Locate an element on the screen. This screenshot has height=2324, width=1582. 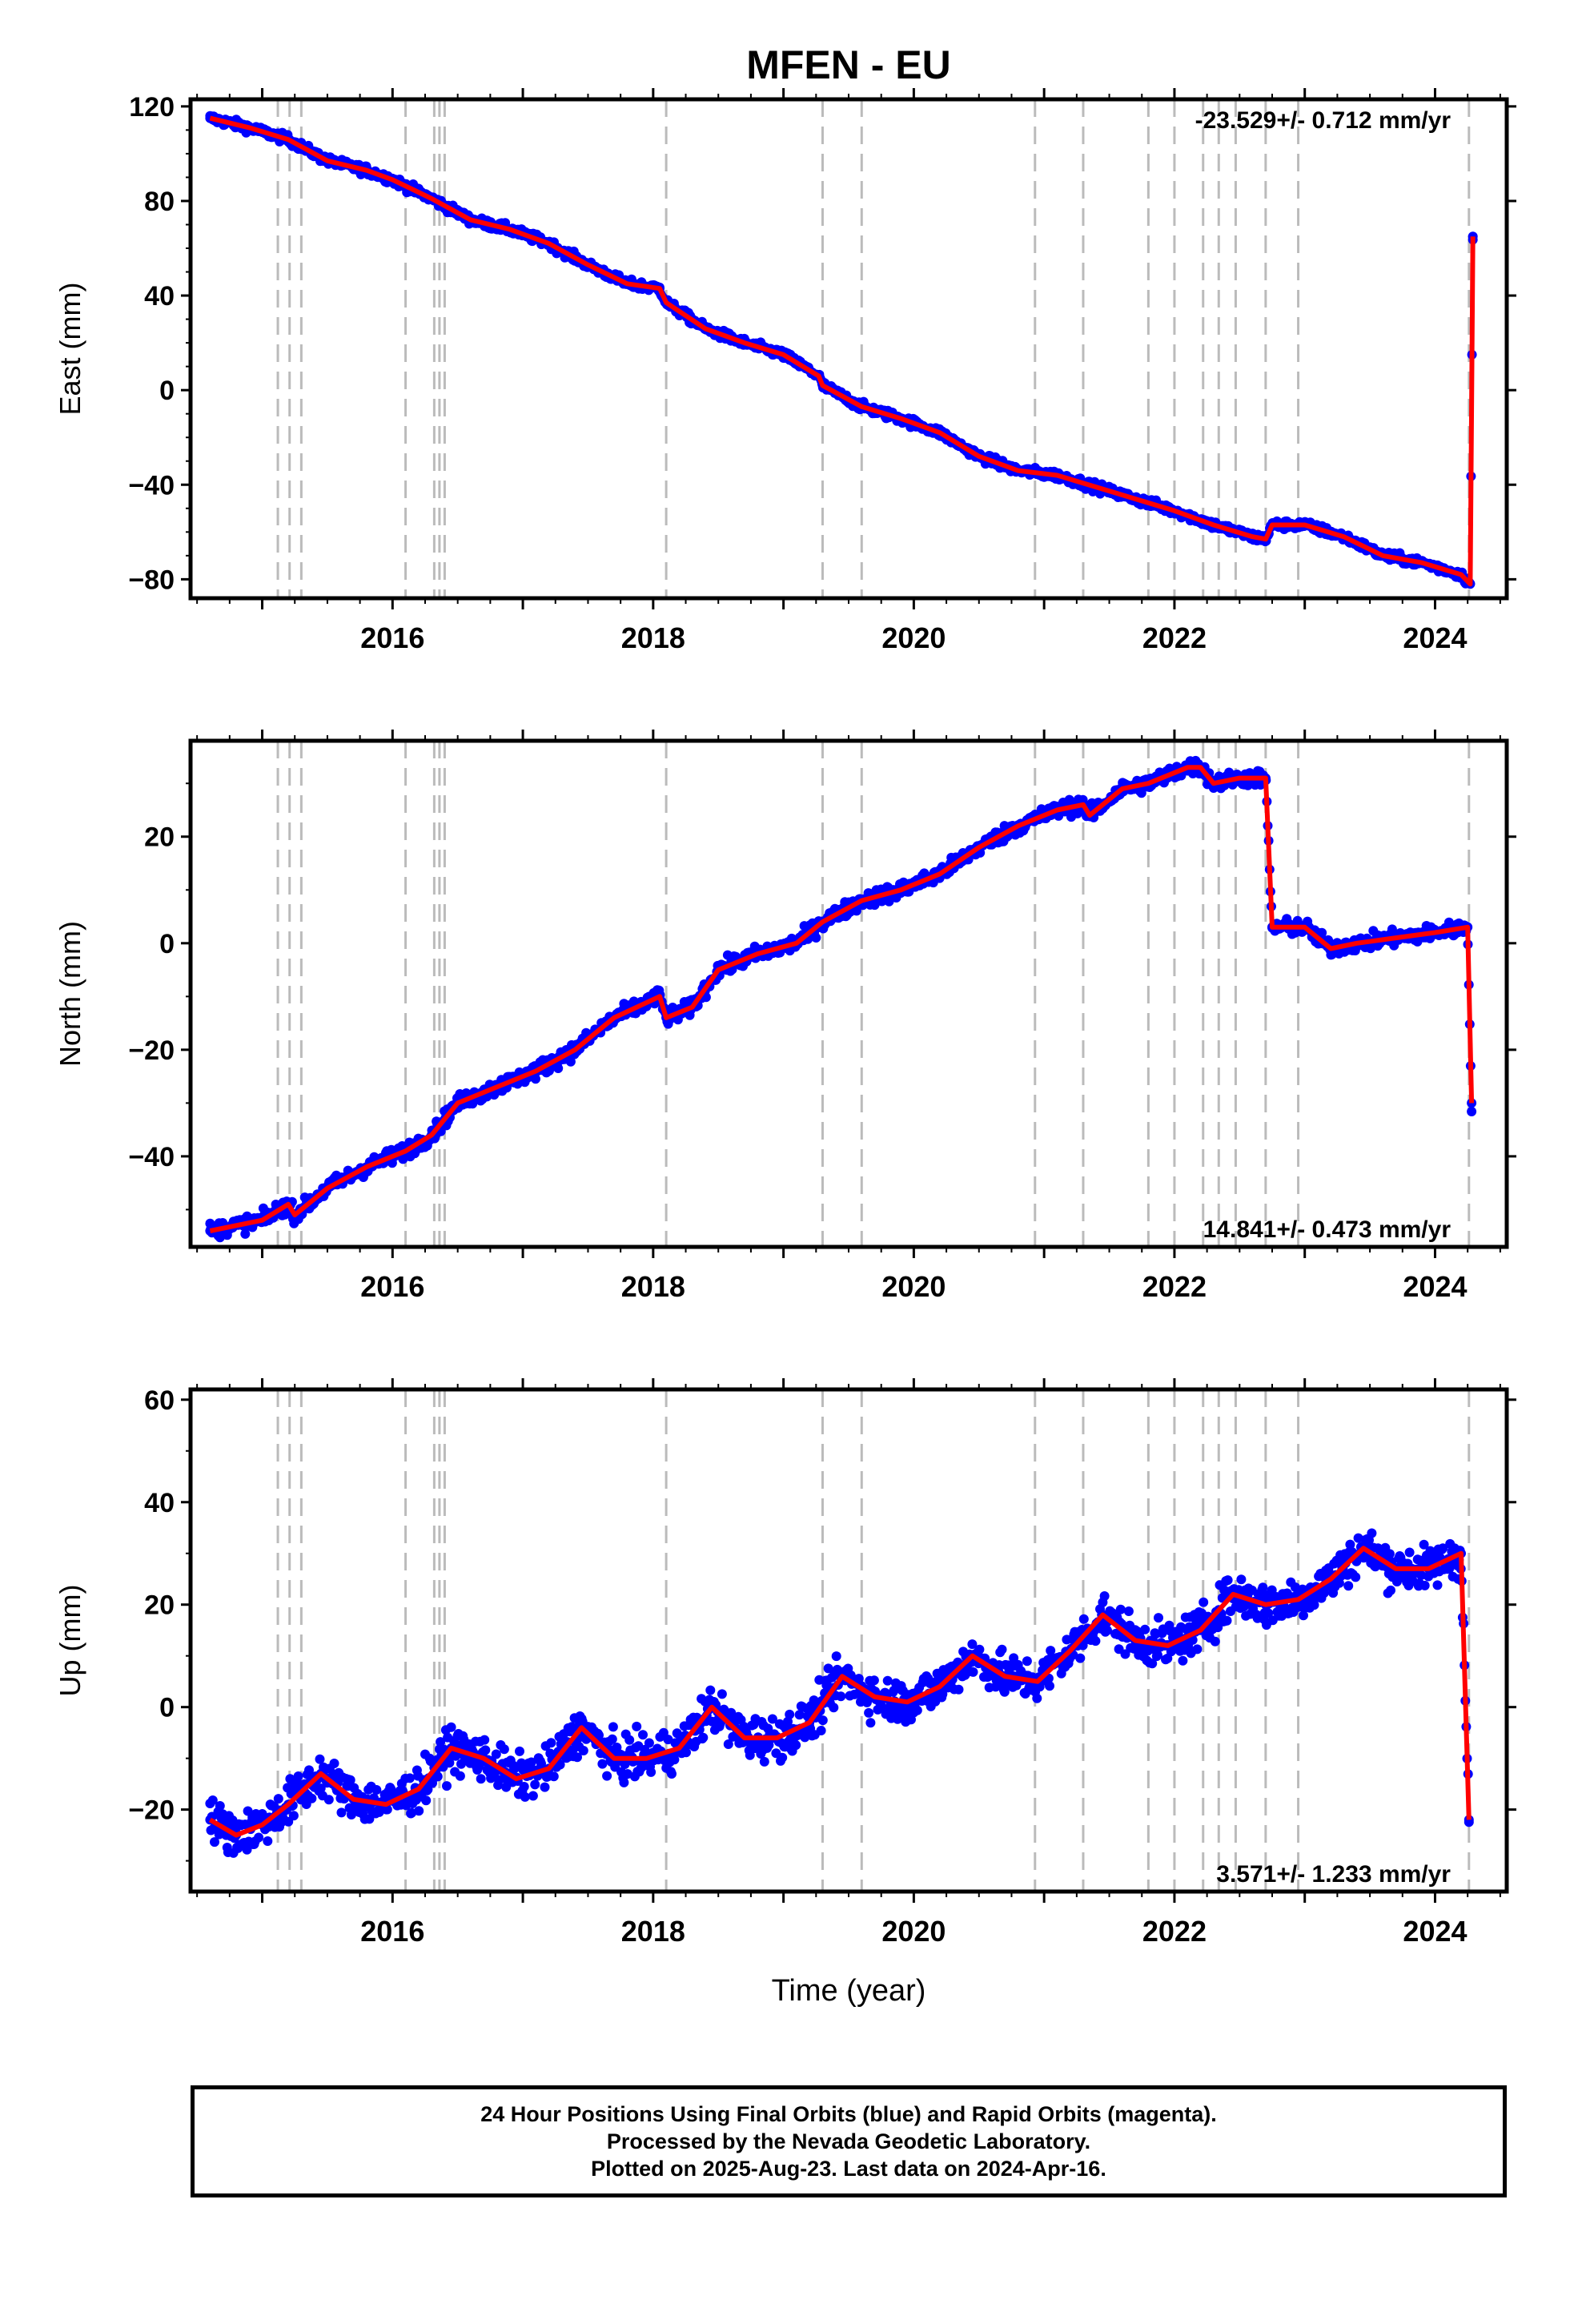
y-tick-label: 120 is located at coordinates (152, 107).